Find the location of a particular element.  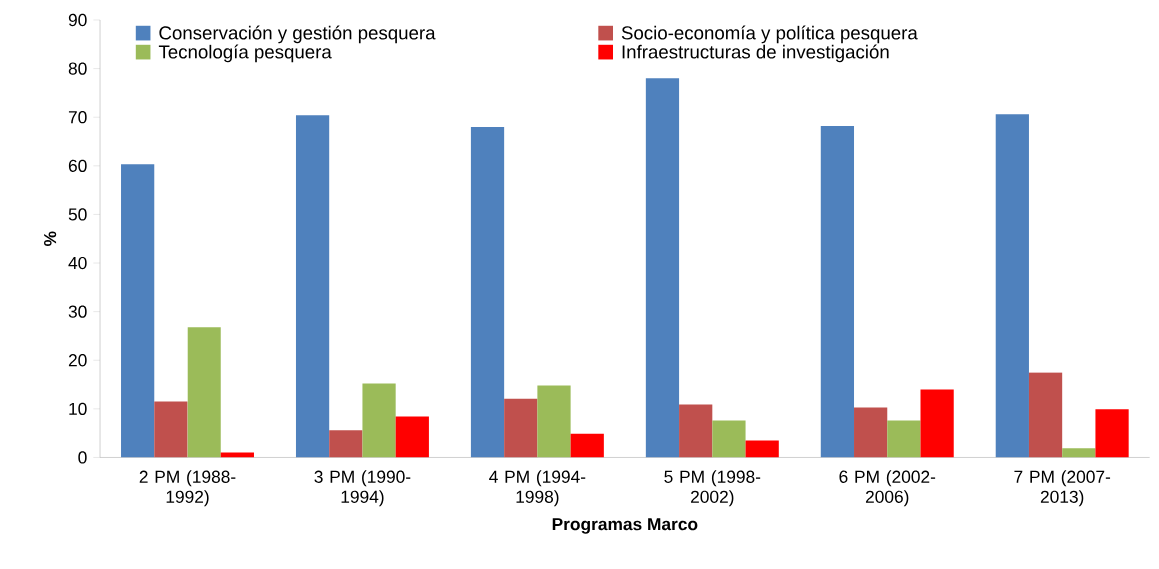

x-tick-label: 2 PM (1988-1992) is located at coordinates (187, 488).